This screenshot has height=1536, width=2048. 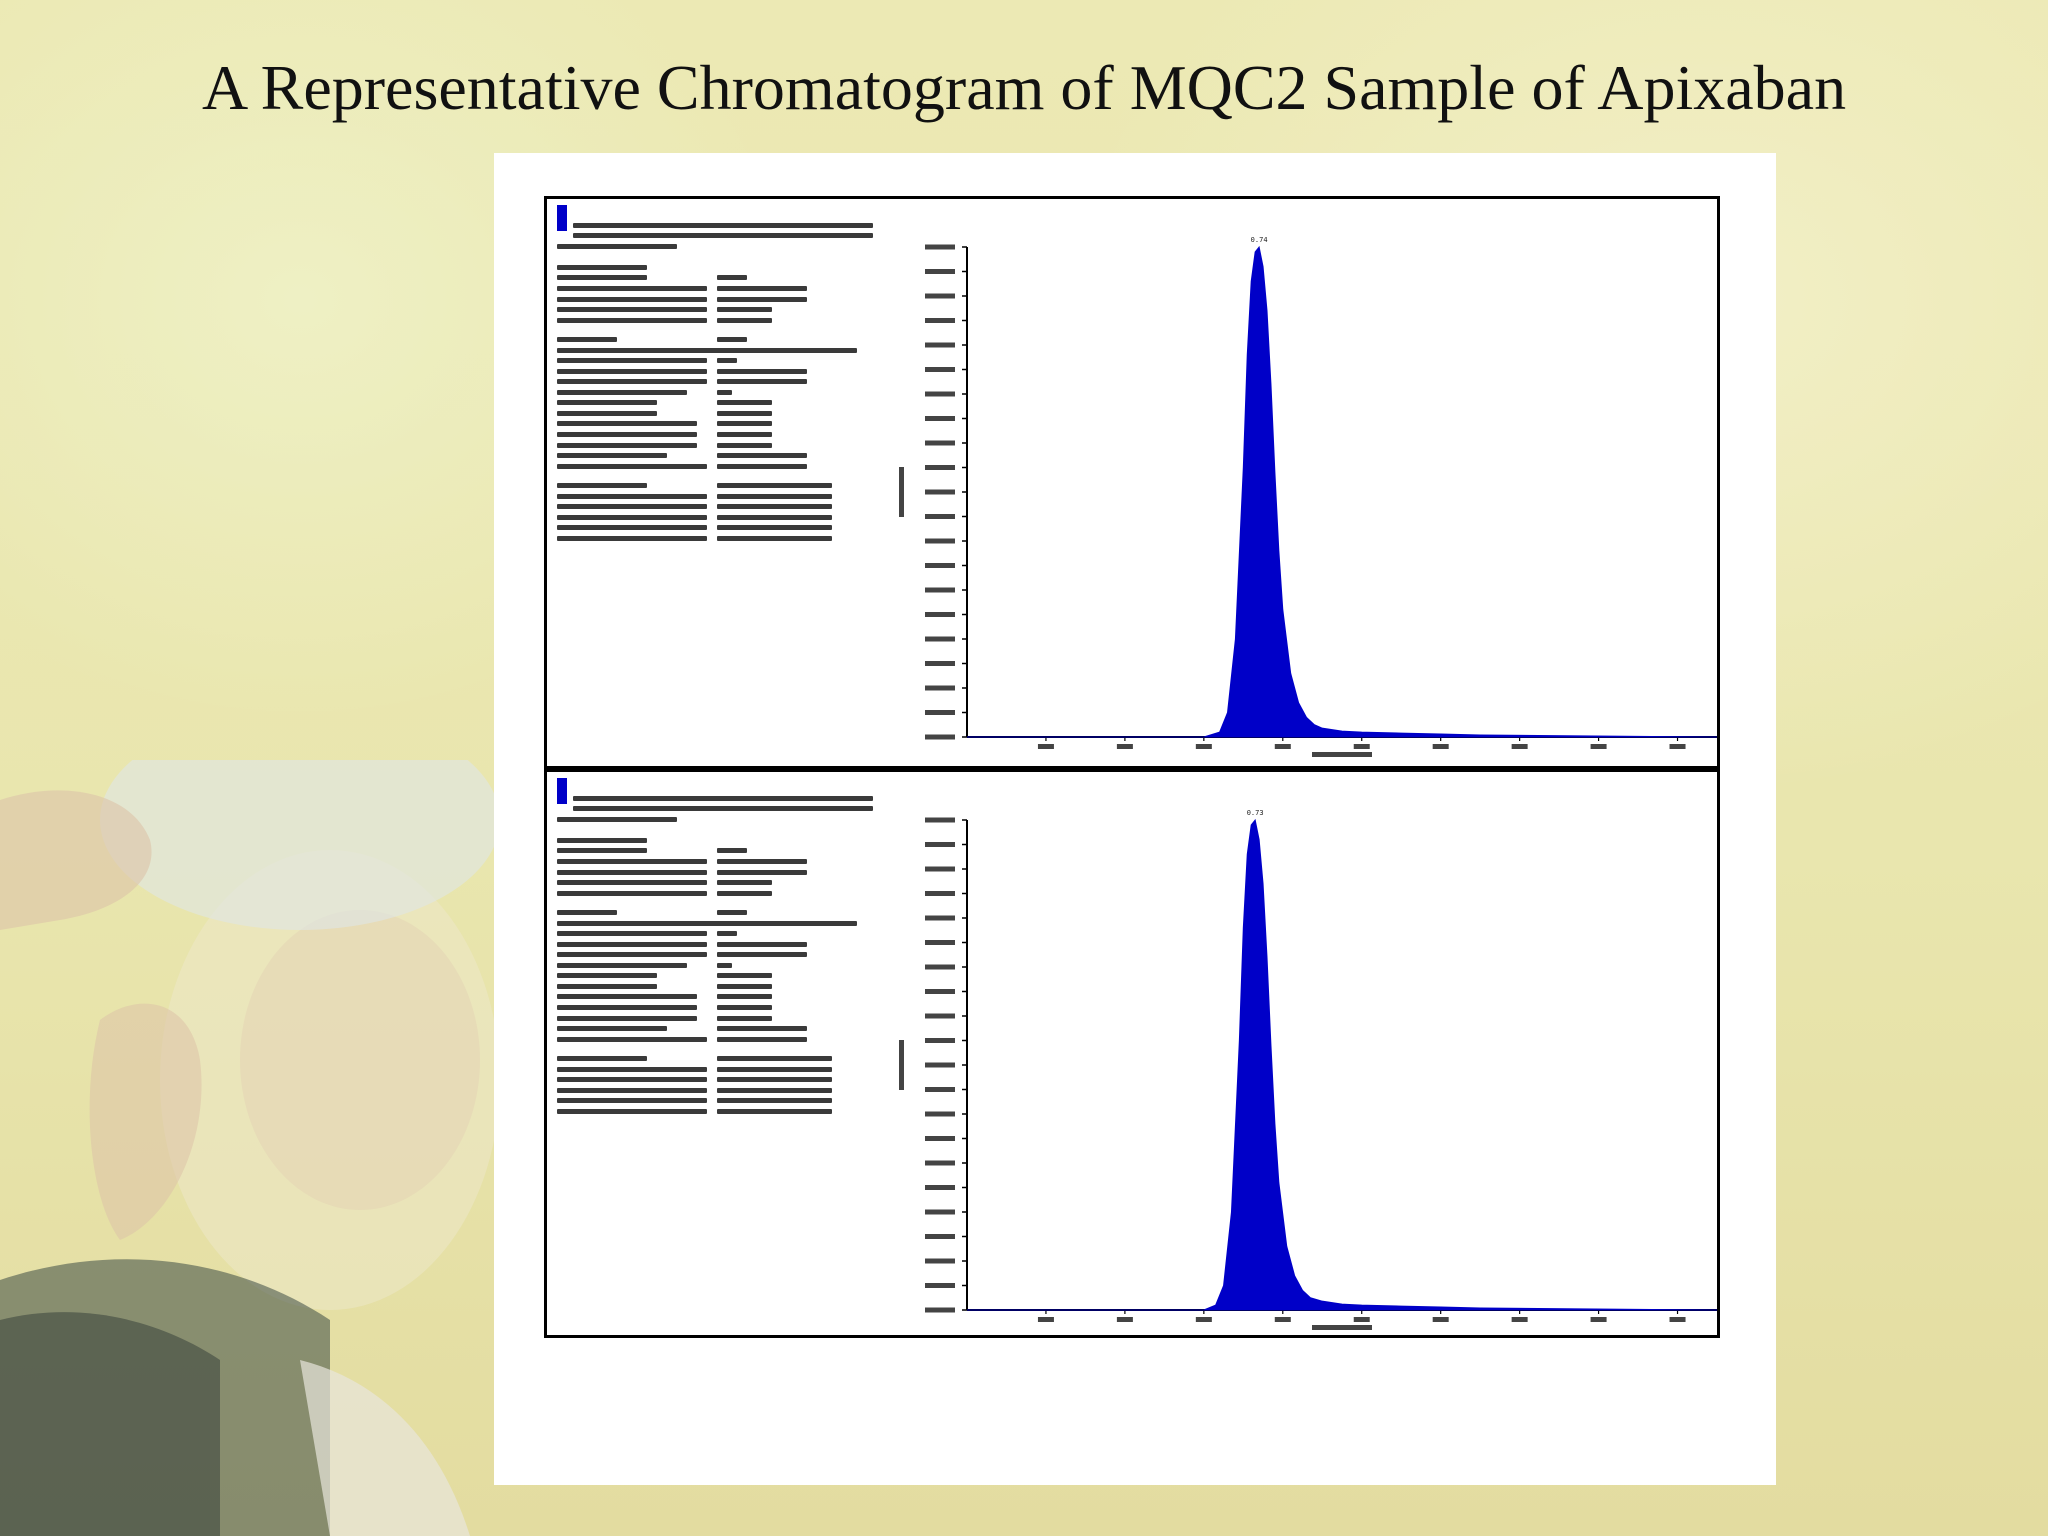 What do you see at coordinates (1259, 240) in the screenshot?
I see `peak-label: 0.74` at bounding box center [1259, 240].